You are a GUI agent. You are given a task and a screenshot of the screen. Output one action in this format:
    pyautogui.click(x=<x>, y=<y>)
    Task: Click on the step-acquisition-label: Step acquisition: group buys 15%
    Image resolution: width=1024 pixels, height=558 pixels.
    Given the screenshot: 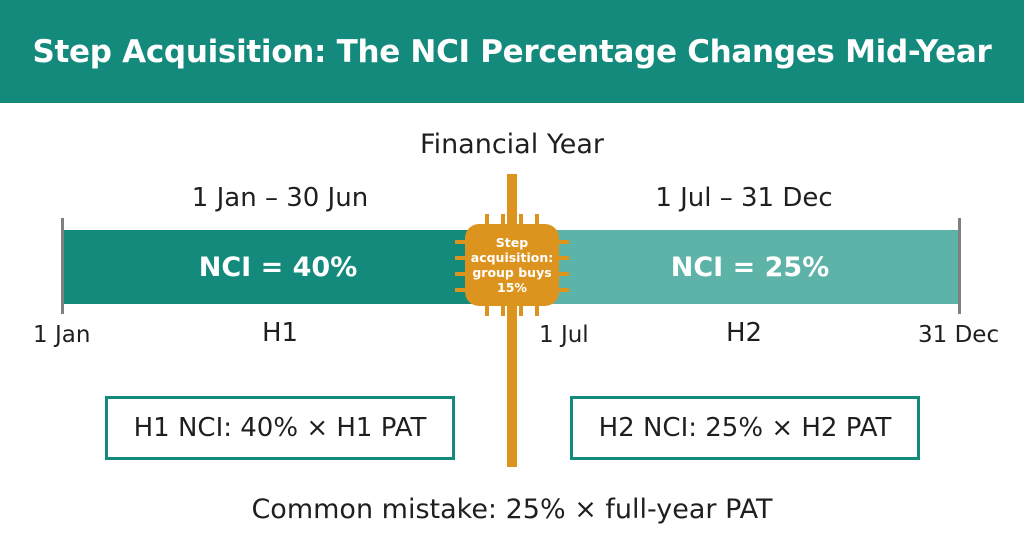 What is the action you would take?
    pyautogui.click(x=512, y=265)
    